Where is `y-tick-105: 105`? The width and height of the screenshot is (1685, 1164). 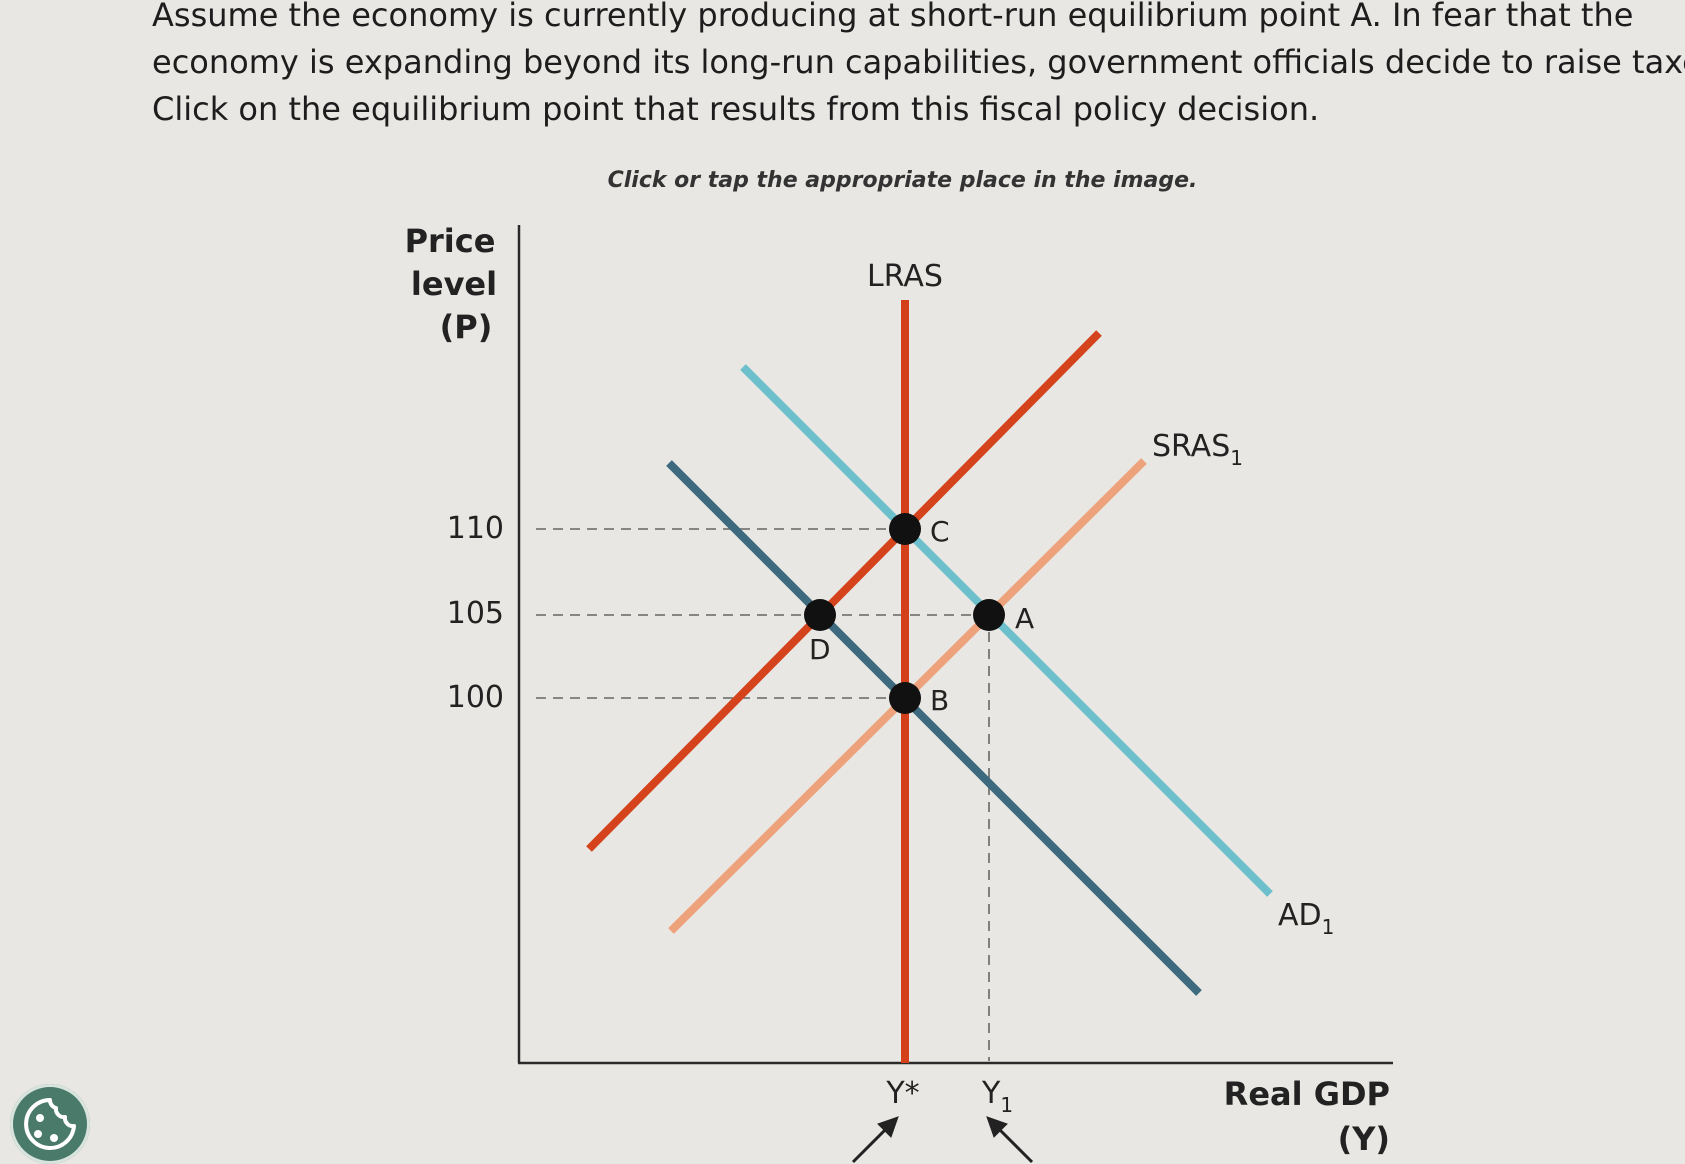 y-tick-105: 105 is located at coordinates (475, 613).